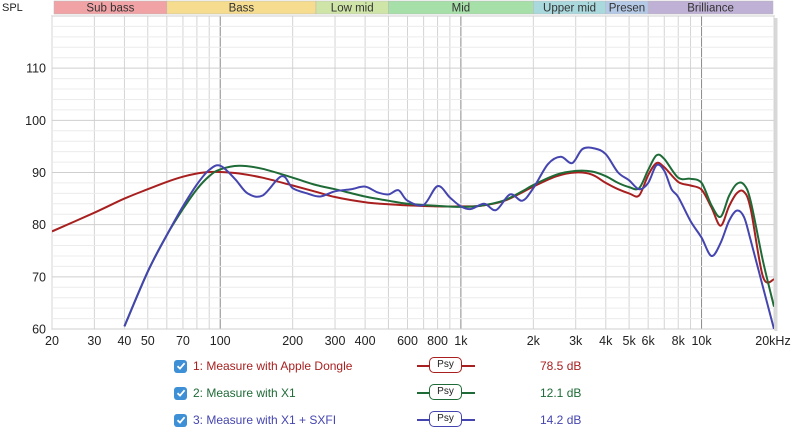 The width and height of the screenshot is (800, 437). I want to click on legend-row-2: 2: Measure with X1, so click(235, 393).